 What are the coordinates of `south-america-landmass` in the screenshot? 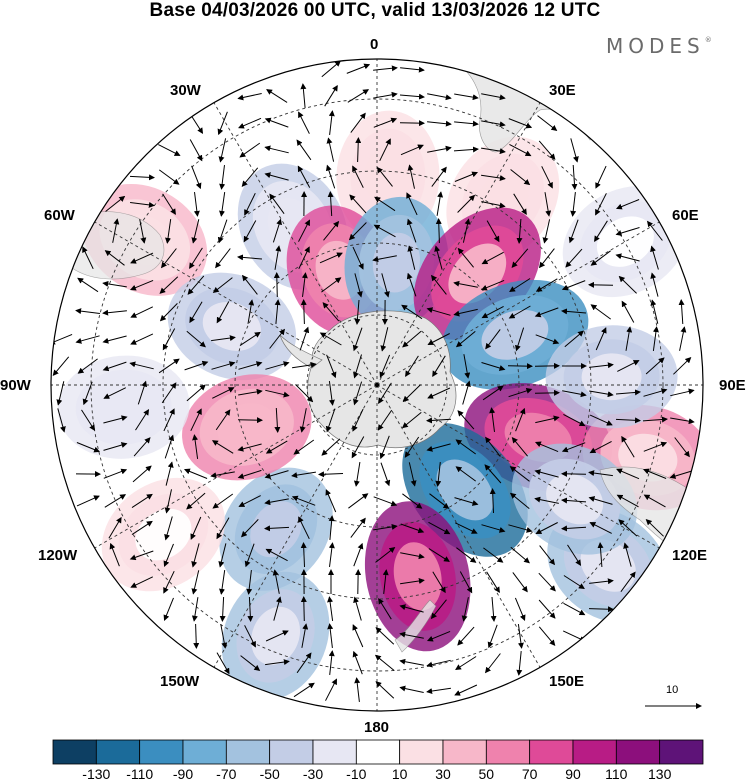 It's located at (117, 245).